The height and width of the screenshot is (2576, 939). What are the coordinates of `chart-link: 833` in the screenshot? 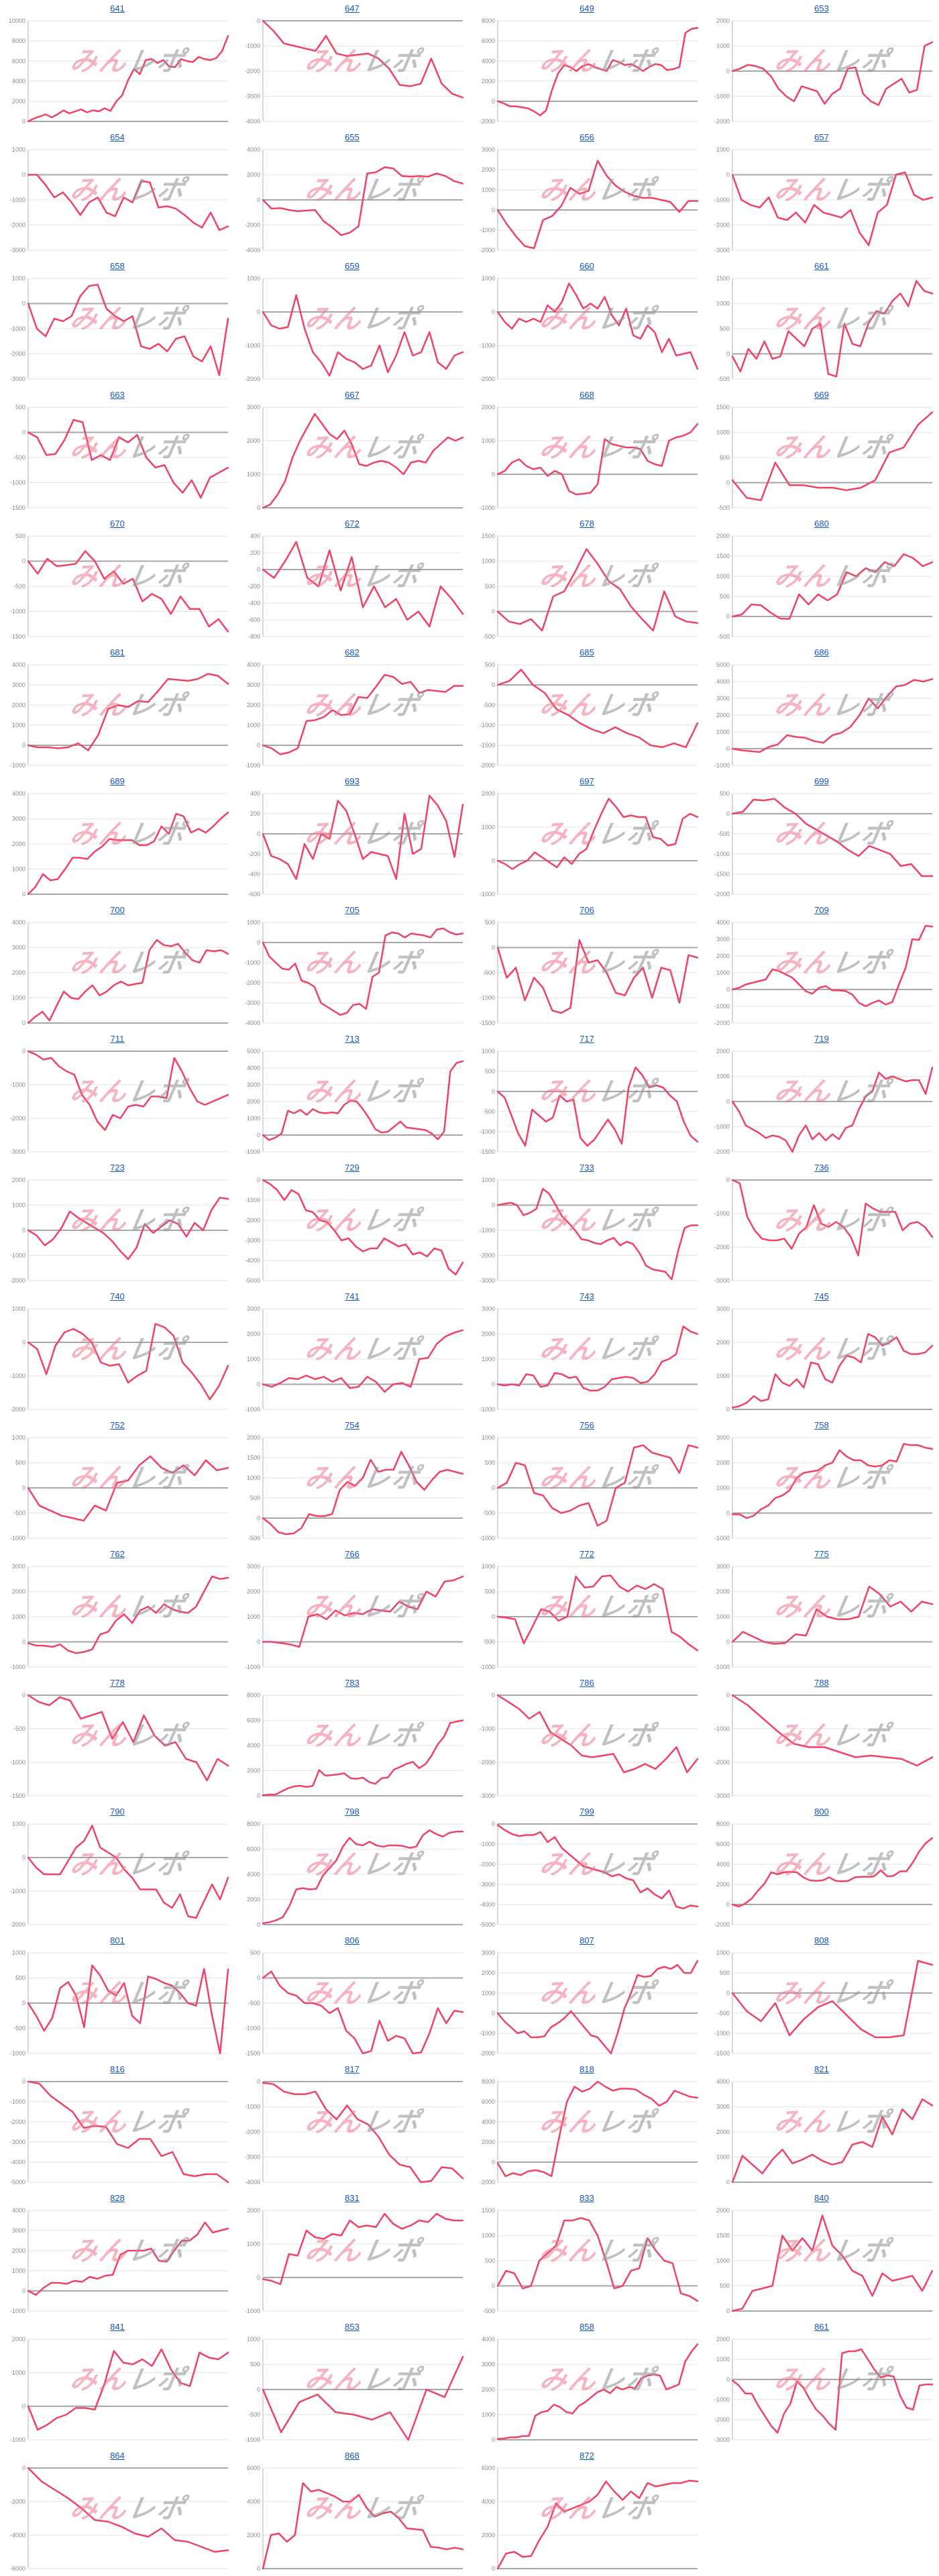 It's located at (586, 2198).